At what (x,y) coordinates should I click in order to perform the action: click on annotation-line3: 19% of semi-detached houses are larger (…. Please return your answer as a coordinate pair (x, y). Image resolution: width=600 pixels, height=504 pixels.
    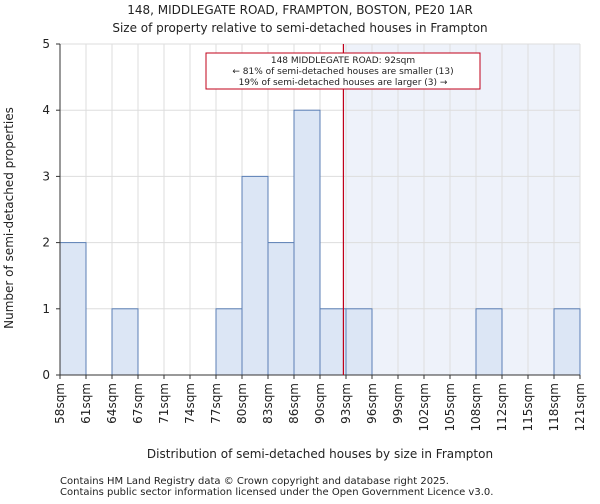
    Looking at the image, I should click on (343, 83).